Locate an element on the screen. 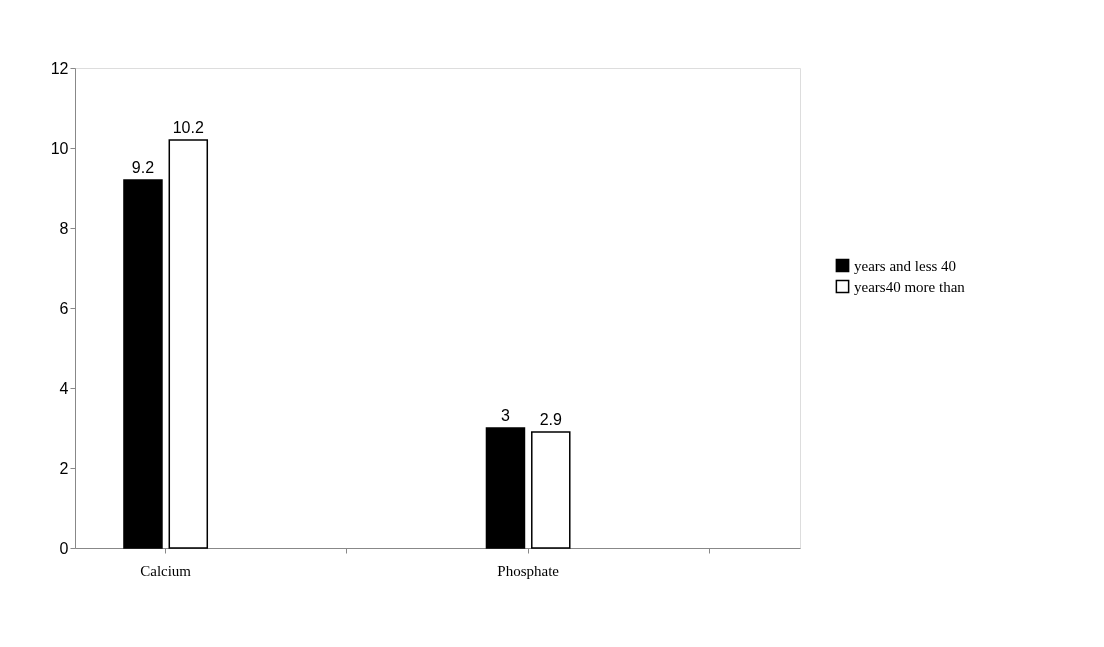 This screenshot has height=647, width=1104. y-tick-label: 6 is located at coordinates (64, 308).